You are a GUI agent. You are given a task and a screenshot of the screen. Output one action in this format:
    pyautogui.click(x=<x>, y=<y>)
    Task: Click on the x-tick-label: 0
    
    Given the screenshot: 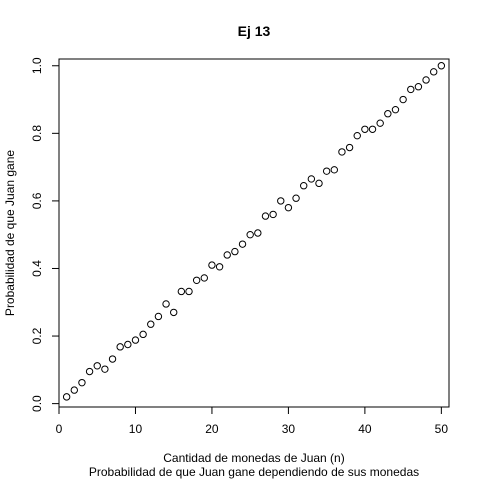 What is the action you would take?
    pyautogui.click(x=59, y=429)
    